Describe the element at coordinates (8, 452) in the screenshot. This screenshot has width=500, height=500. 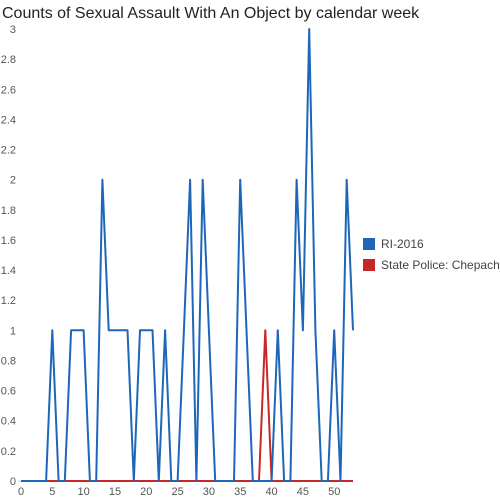
I see `y-tick-label: 0.2` at that location.